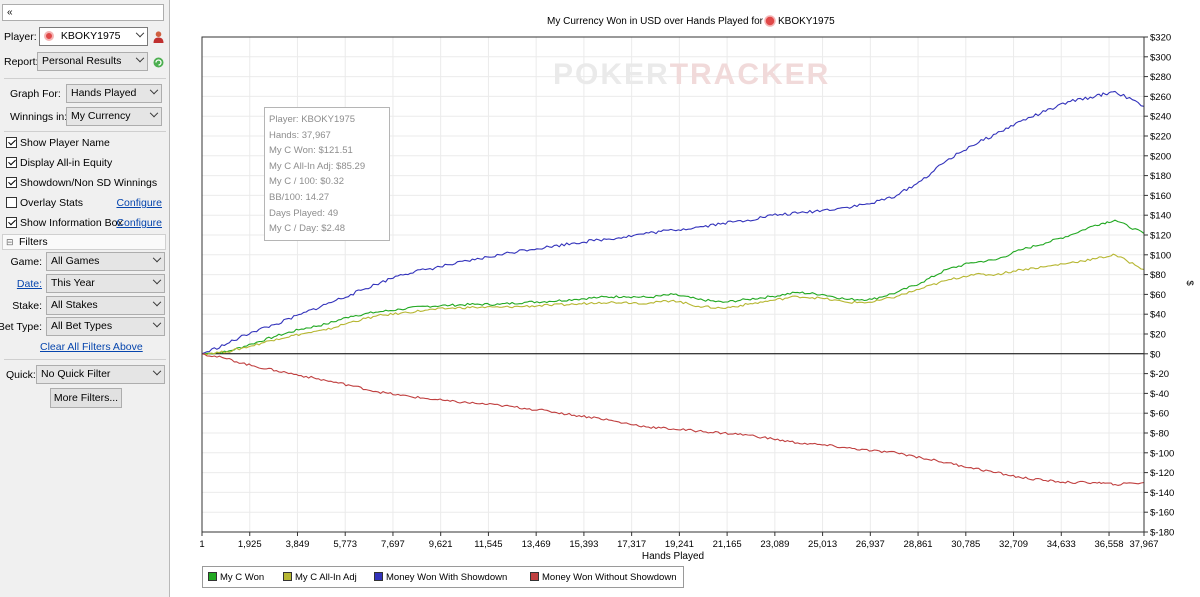 This screenshot has width=1200, height=597. What do you see at coordinates (139, 223) in the screenshot?
I see `info-box-configure-link: Configure` at bounding box center [139, 223].